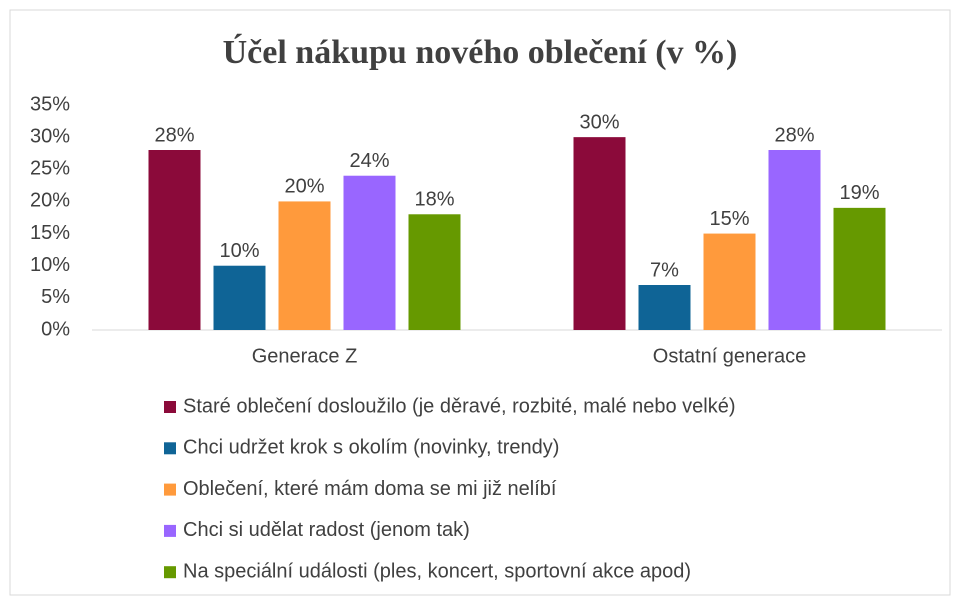  What do you see at coordinates (729, 356) in the screenshot?
I see `x-tick-label: Ostatní generace` at bounding box center [729, 356].